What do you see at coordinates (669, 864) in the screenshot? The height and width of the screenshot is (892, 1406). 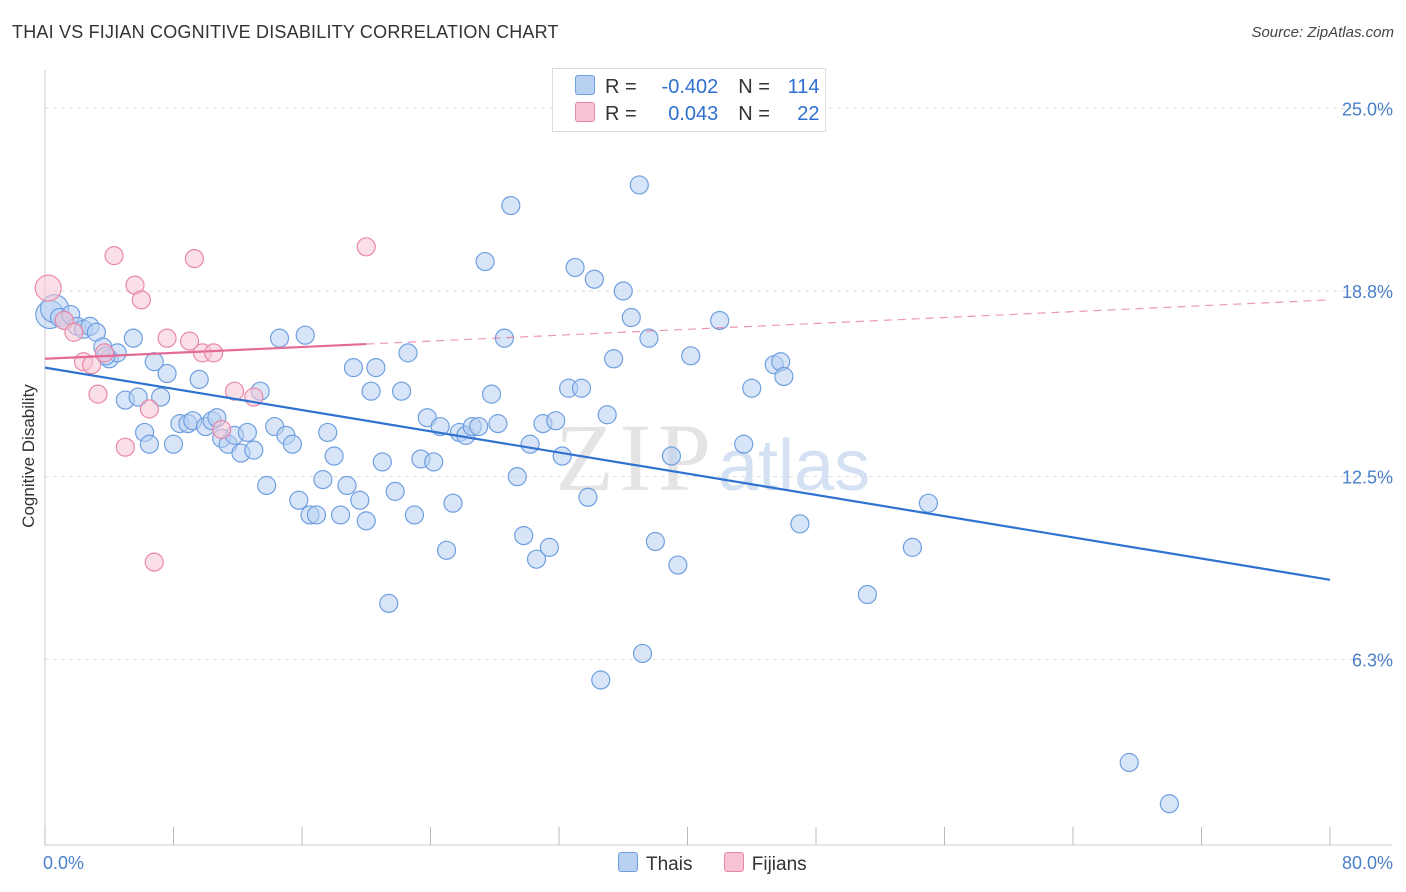 I see `legend-label-thais: Thais` at bounding box center [669, 864].